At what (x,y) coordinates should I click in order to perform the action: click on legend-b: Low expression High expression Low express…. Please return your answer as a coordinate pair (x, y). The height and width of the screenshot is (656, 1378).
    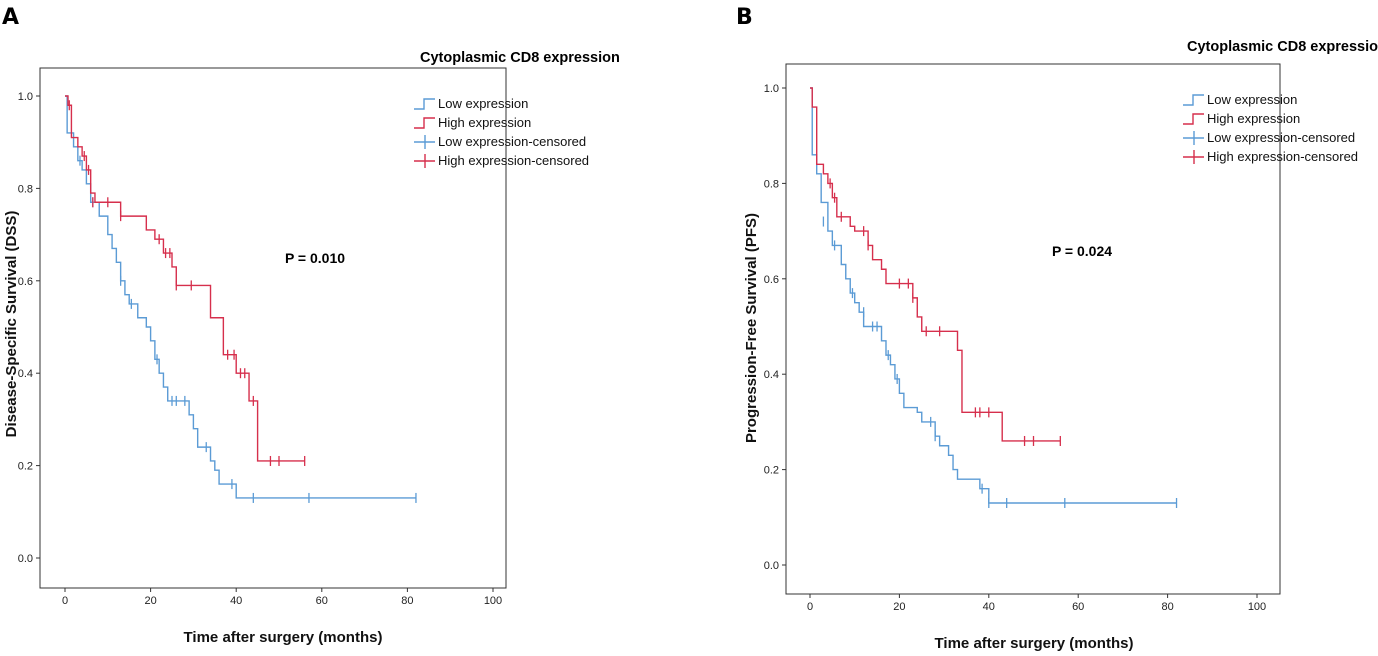
    Looking at the image, I should click on (1270, 128).